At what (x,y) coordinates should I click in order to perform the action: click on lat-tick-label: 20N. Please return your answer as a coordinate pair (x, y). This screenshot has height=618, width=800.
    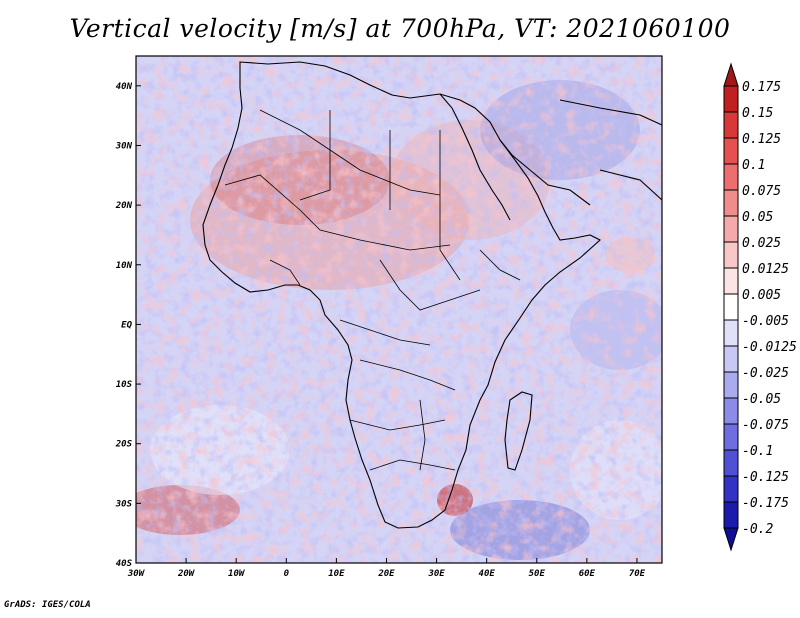
    Looking at the image, I should click on (124, 206).